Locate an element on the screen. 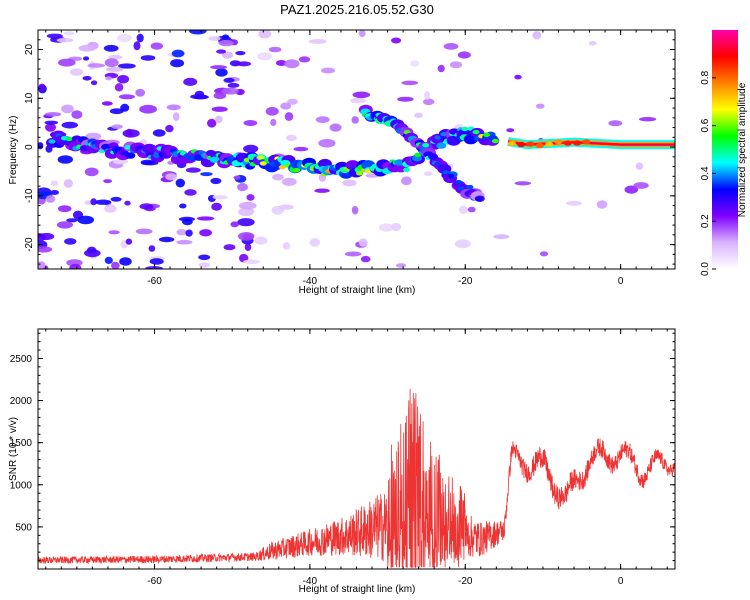 This screenshot has height=600, width=750. spectrogram-x-axis-label: Height of straight line (km) is located at coordinates (357, 290).